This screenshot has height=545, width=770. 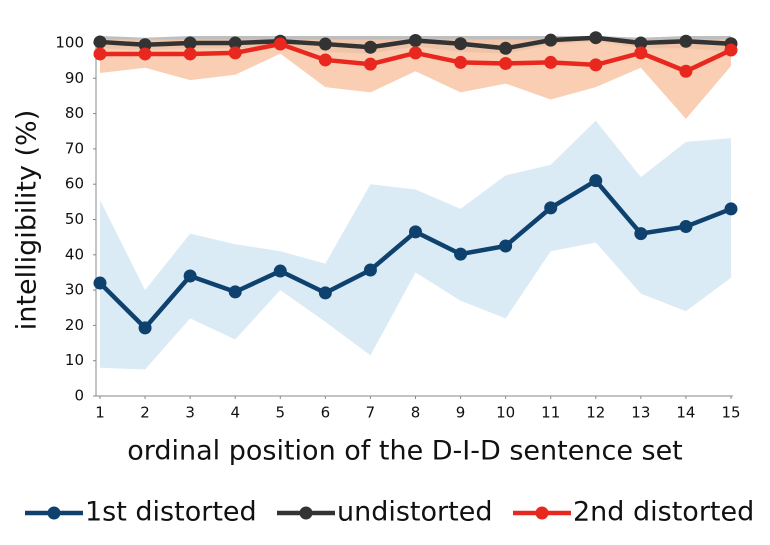 I want to click on x-tick-label: 7, so click(x=371, y=413).